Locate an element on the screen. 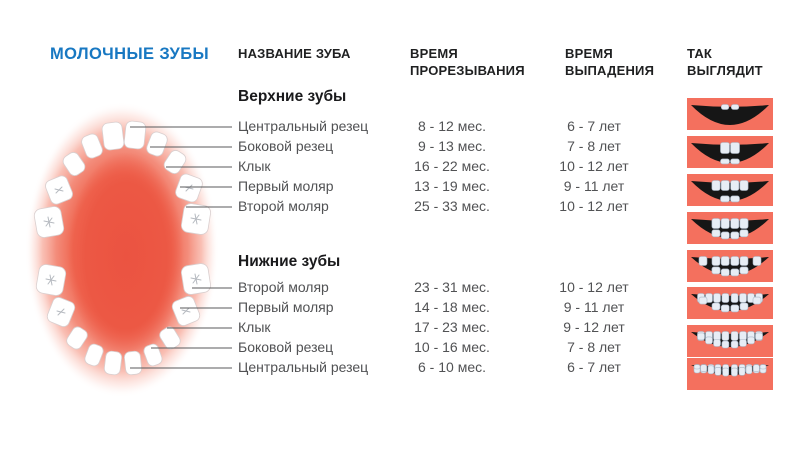 The image size is (800, 450). section-header-lower-teeth: Нижние зубы is located at coordinates (289, 261).